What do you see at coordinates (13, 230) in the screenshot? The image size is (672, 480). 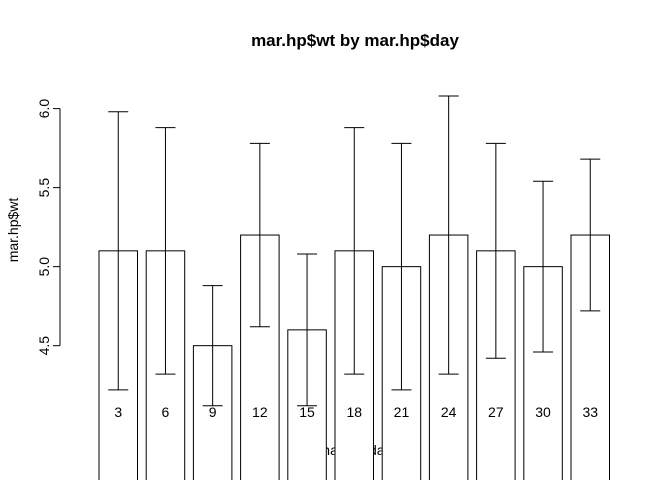 I see `y-axis-label: mar.hp$wt` at bounding box center [13, 230].